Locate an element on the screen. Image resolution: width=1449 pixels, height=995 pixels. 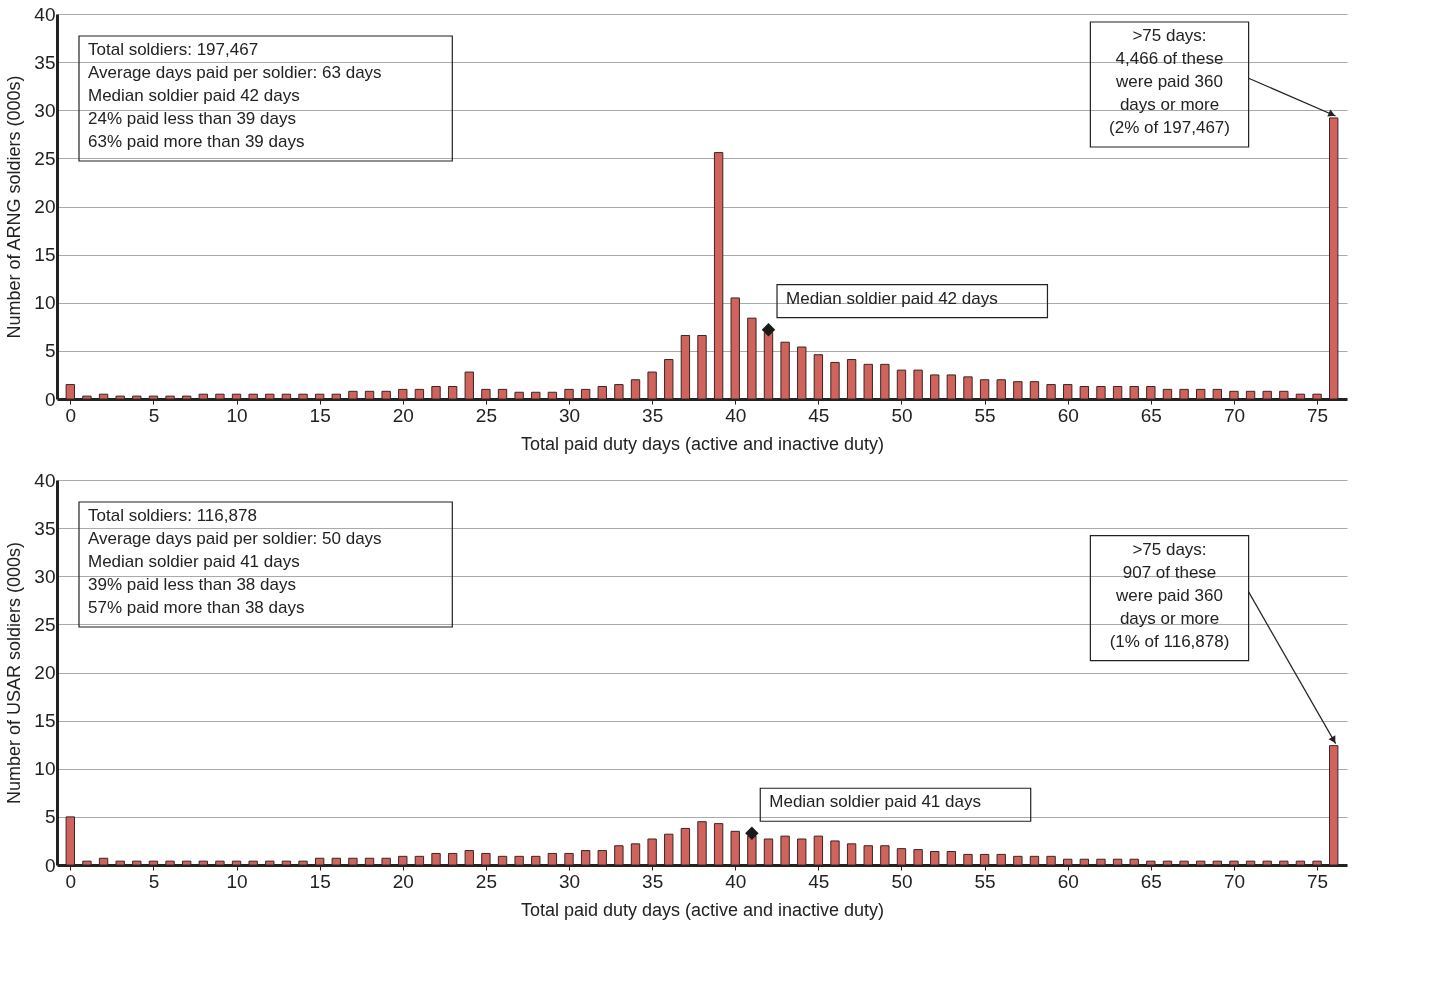
x-tick-label: 45 is located at coordinates (819, 881).